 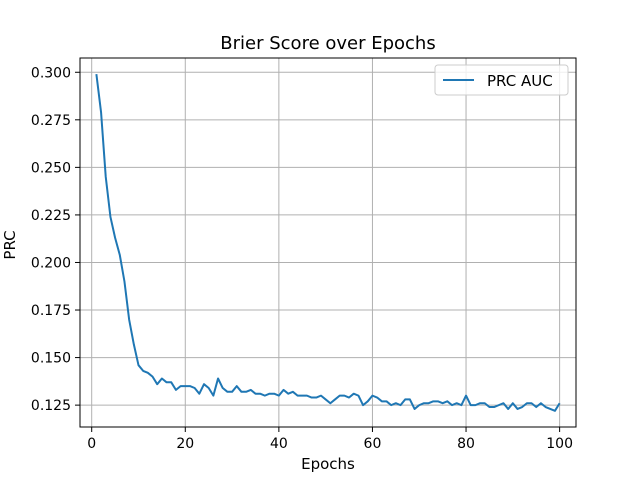 I want to click on y-tick-label: 0.275, so click(x=51, y=121).